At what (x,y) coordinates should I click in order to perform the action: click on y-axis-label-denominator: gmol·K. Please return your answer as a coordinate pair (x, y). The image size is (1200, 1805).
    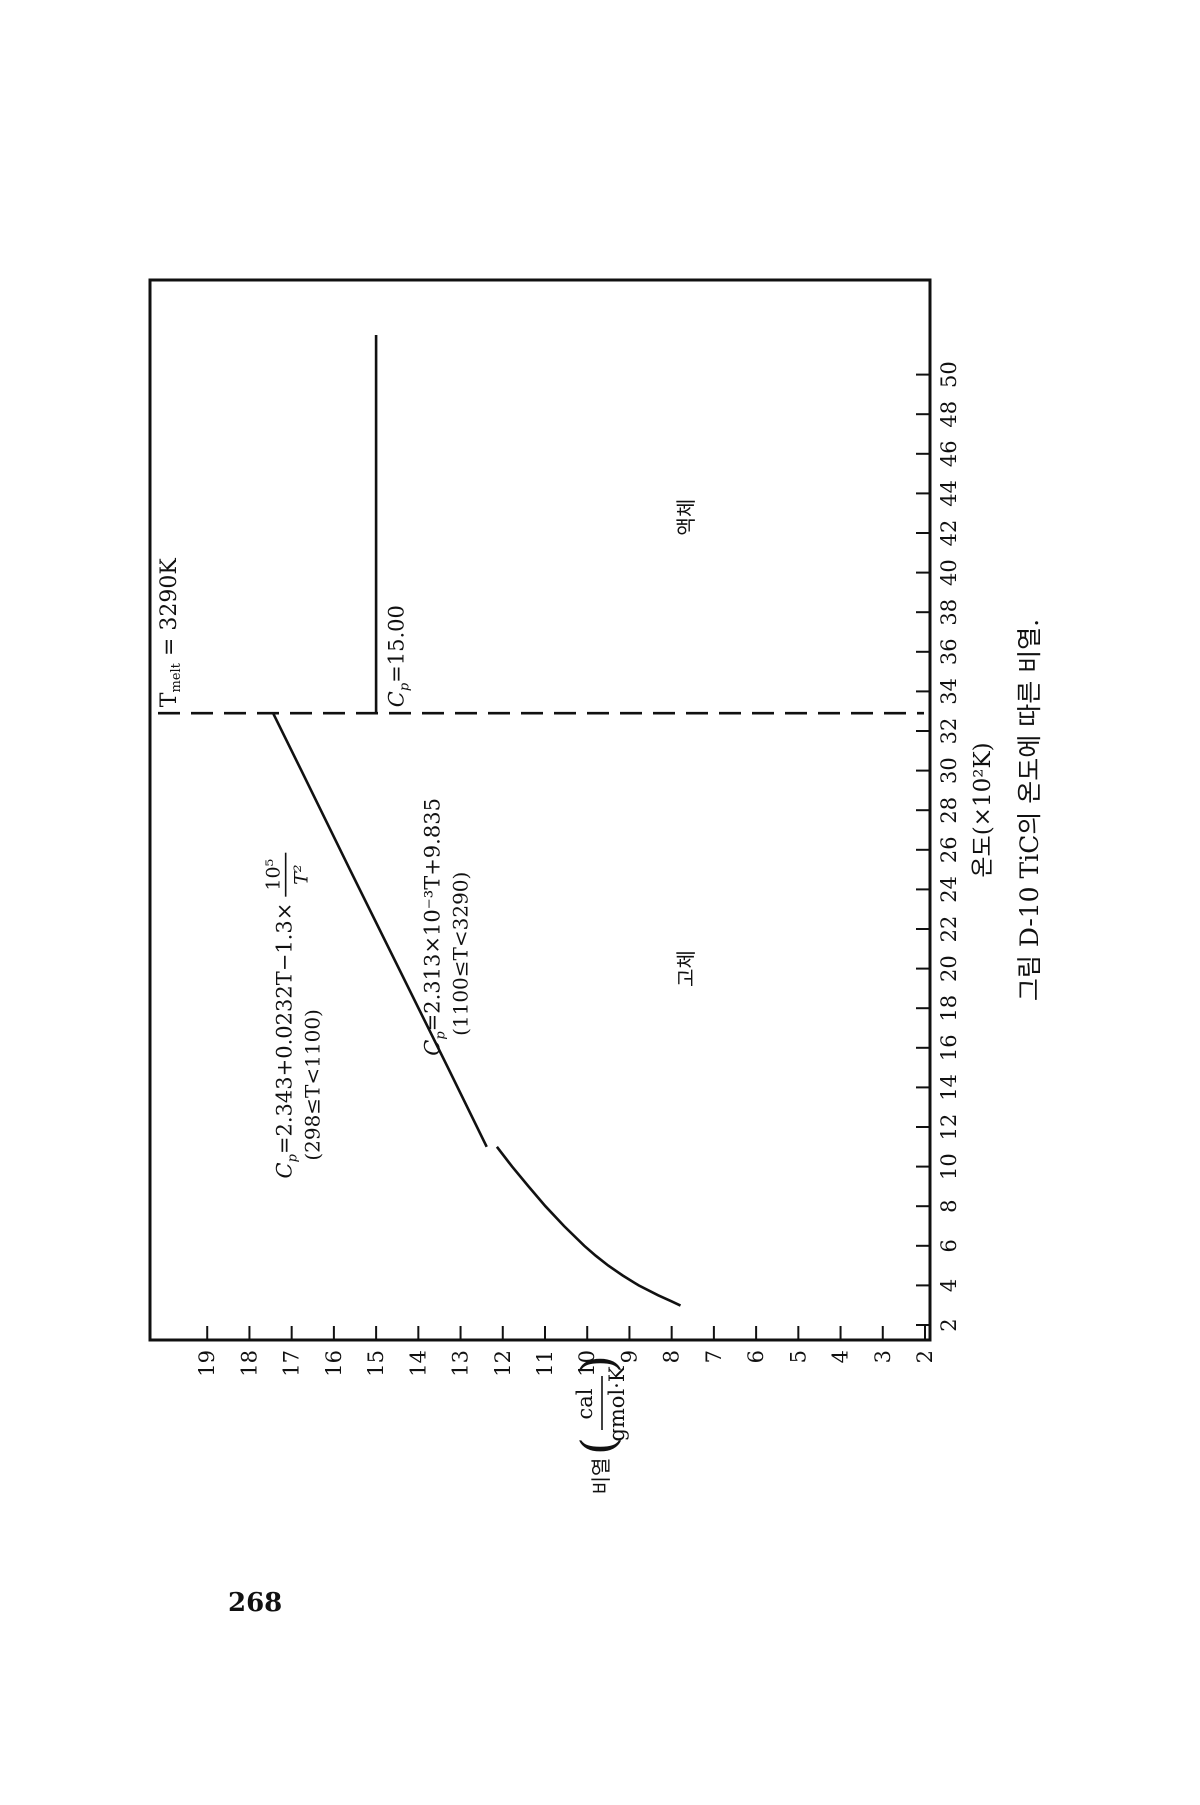
    Looking at the image, I should click on (617, 1403).